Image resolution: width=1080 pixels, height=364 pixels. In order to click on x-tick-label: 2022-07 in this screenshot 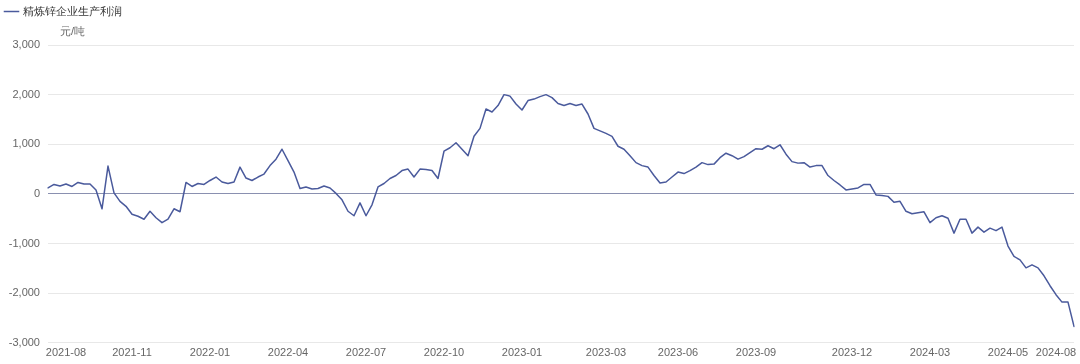, I will do `click(366, 352)`.